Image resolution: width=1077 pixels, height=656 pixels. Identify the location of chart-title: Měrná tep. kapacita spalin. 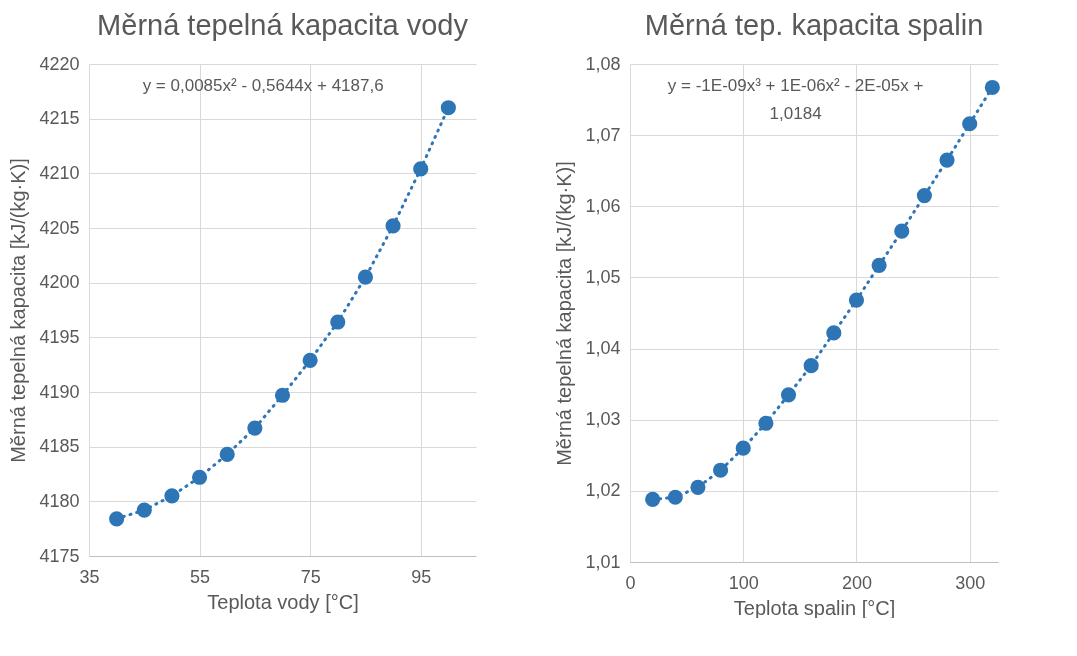
(814, 25).